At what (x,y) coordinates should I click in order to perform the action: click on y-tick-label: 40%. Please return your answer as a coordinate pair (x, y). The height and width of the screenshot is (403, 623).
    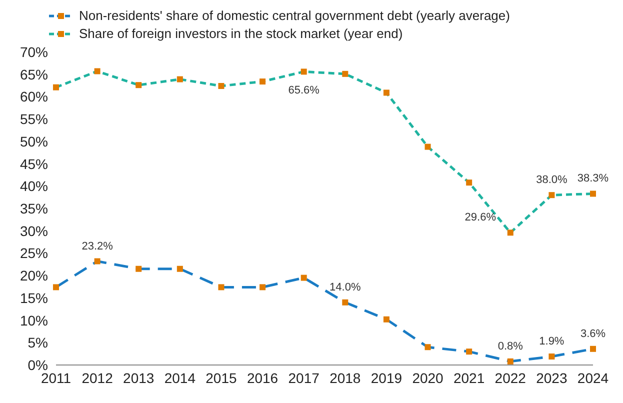
    Looking at the image, I should click on (34, 186).